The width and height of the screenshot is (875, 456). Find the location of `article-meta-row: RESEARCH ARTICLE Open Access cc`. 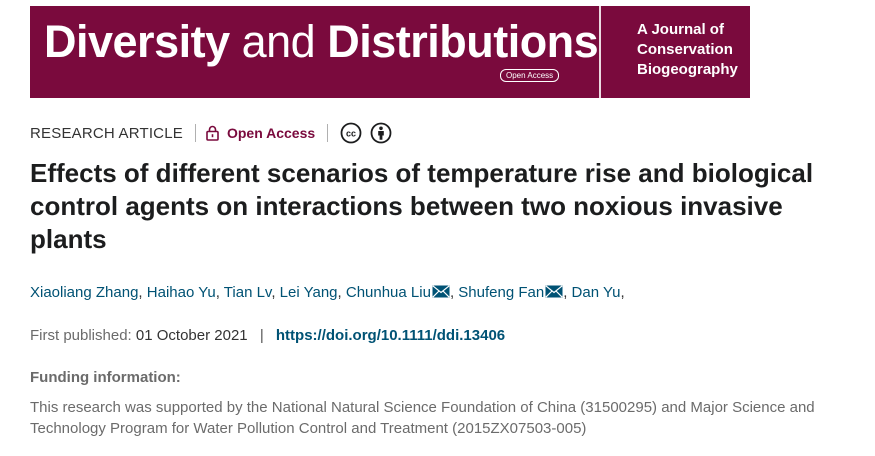

article-meta-row: RESEARCH ARTICLE Open Access cc is located at coordinates (215, 133).